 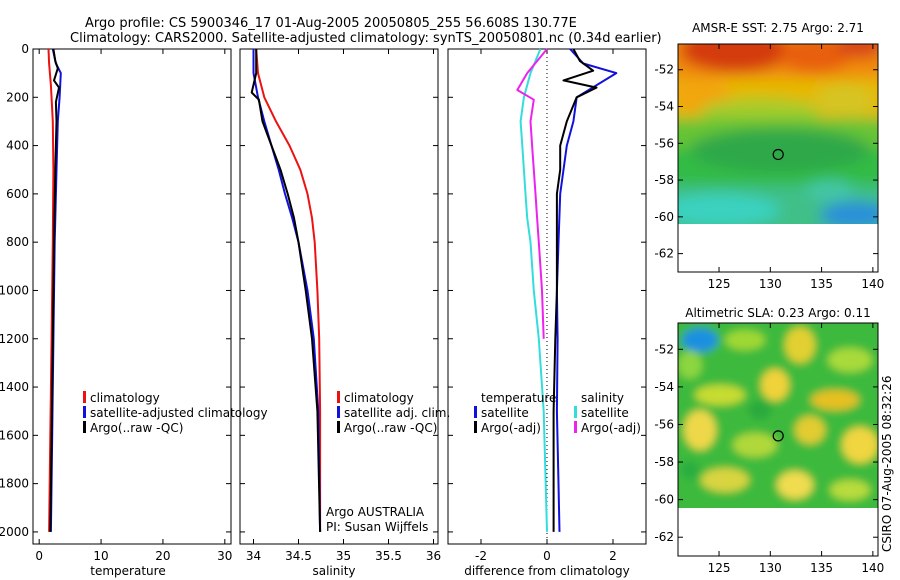 I want to click on x-tick-label: 2, so click(x=613, y=556).